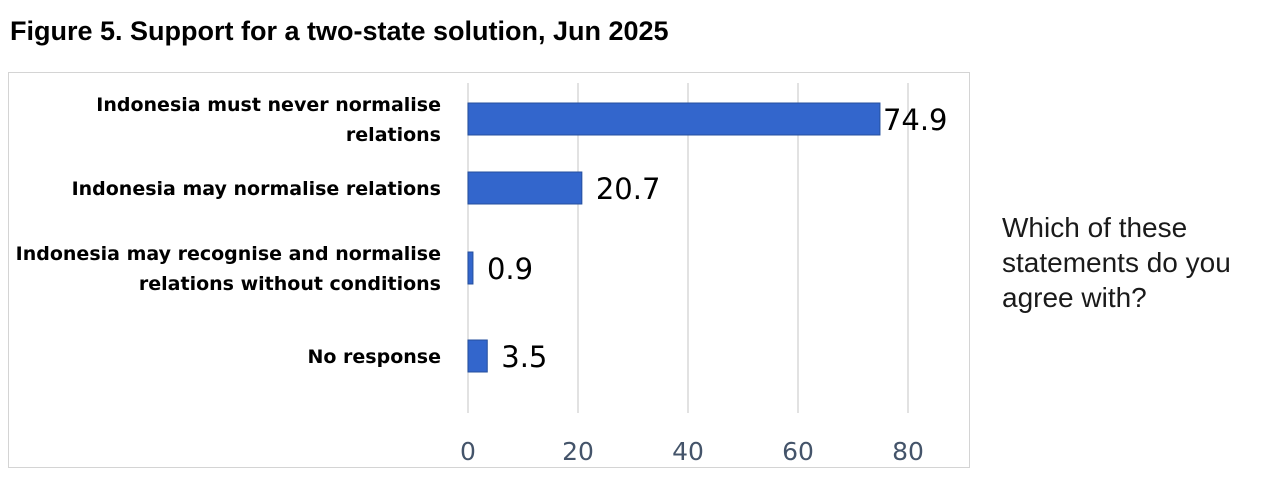  Describe the element at coordinates (268, 120) in the screenshot. I see `category-label: Indonesia must never normalise relations` at that location.